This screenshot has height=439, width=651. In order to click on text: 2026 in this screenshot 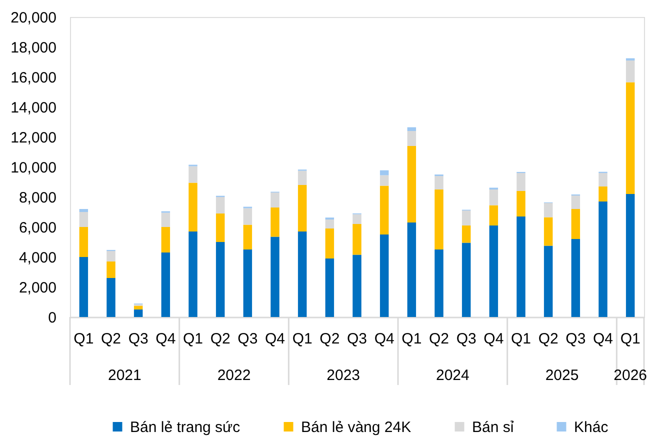, I will do `click(631, 375)`.